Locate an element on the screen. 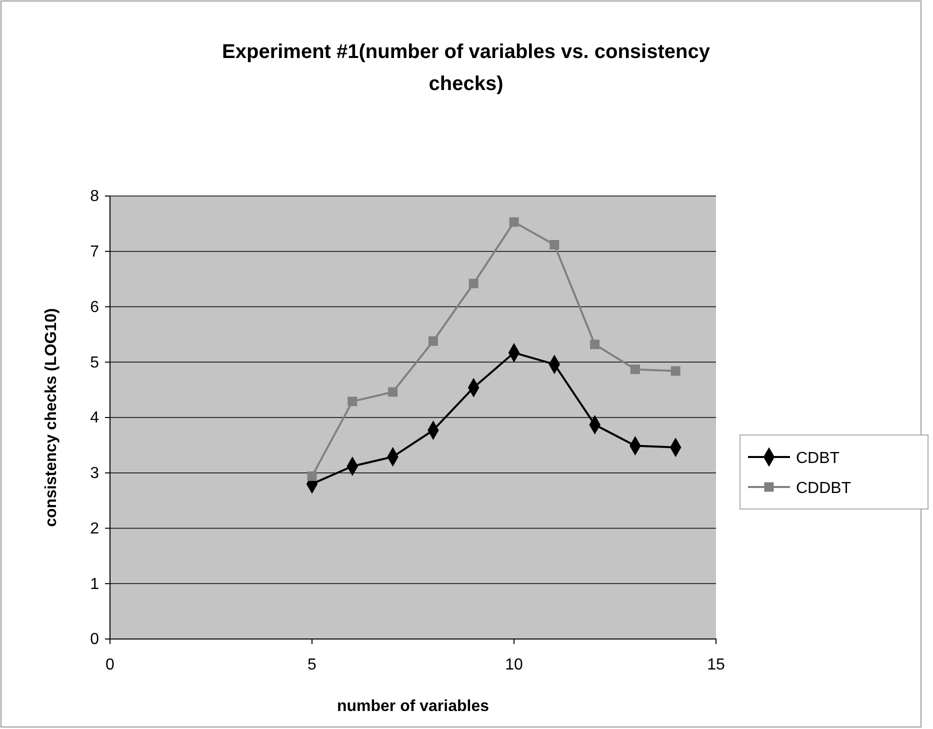 Image resolution: width=933 pixels, height=729 pixels. y-axis-title: consistency checks (LOG10) is located at coordinates (51, 417).